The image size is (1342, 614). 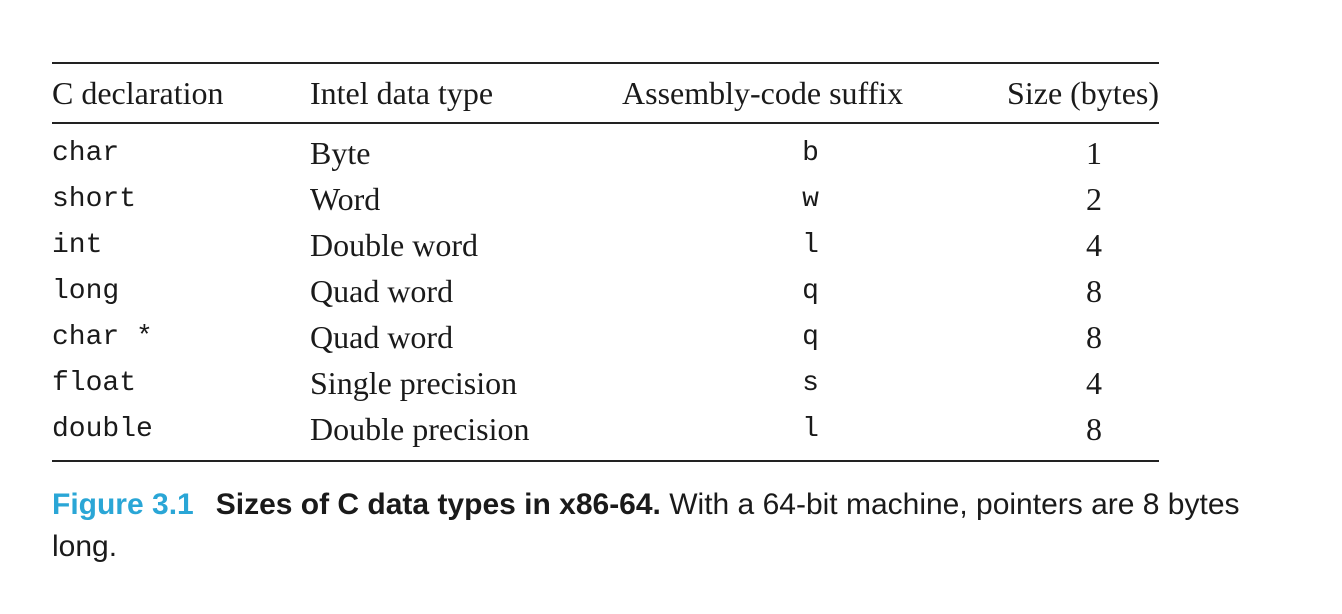 What do you see at coordinates (605, 199) in the screenshot?
I see `table-row: short Word w 2` at bounding box center [605, 199].